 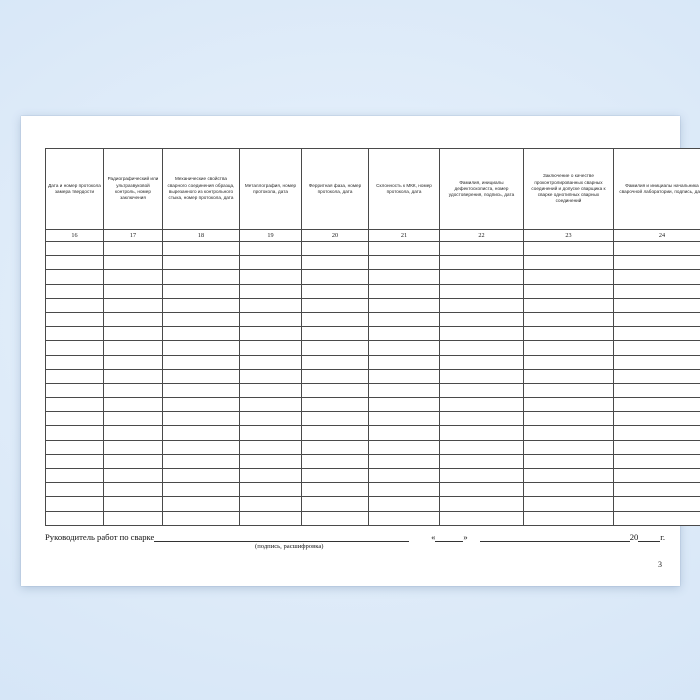 I want to click on day-field, so click(x=449, y=537).